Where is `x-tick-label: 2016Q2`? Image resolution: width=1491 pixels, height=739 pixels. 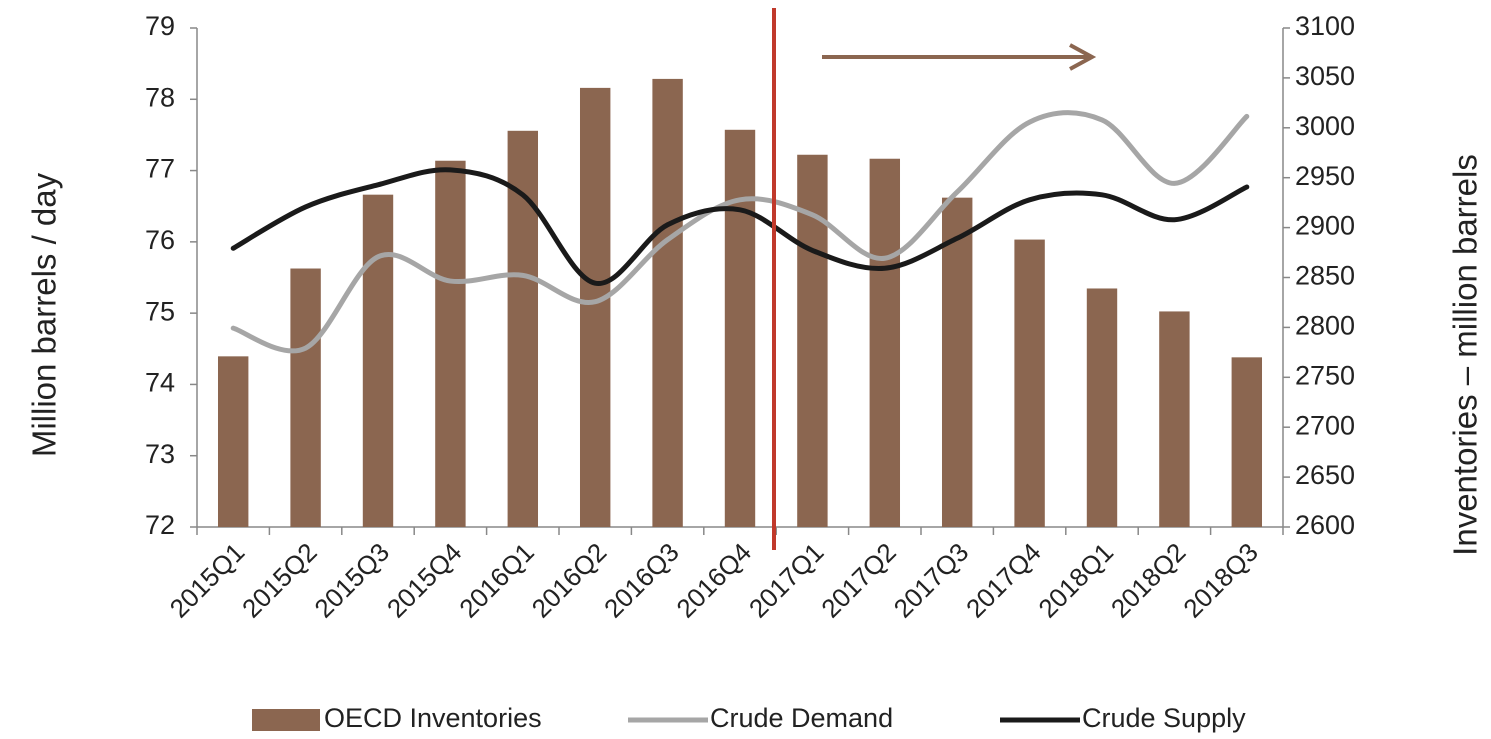 x-tick-label: 2016Q2 is located at coordinates (569, 580).